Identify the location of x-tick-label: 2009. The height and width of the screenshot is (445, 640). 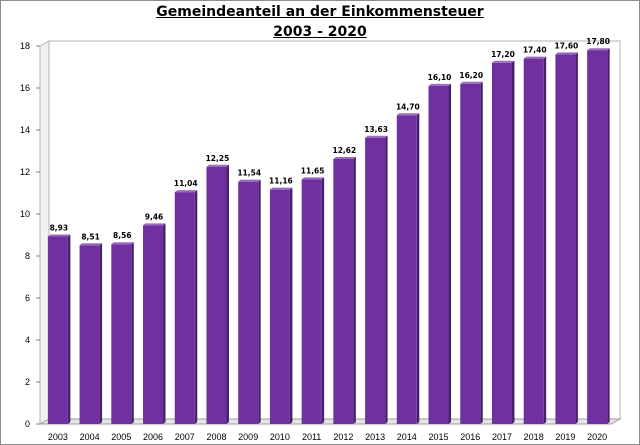
(248, 437).